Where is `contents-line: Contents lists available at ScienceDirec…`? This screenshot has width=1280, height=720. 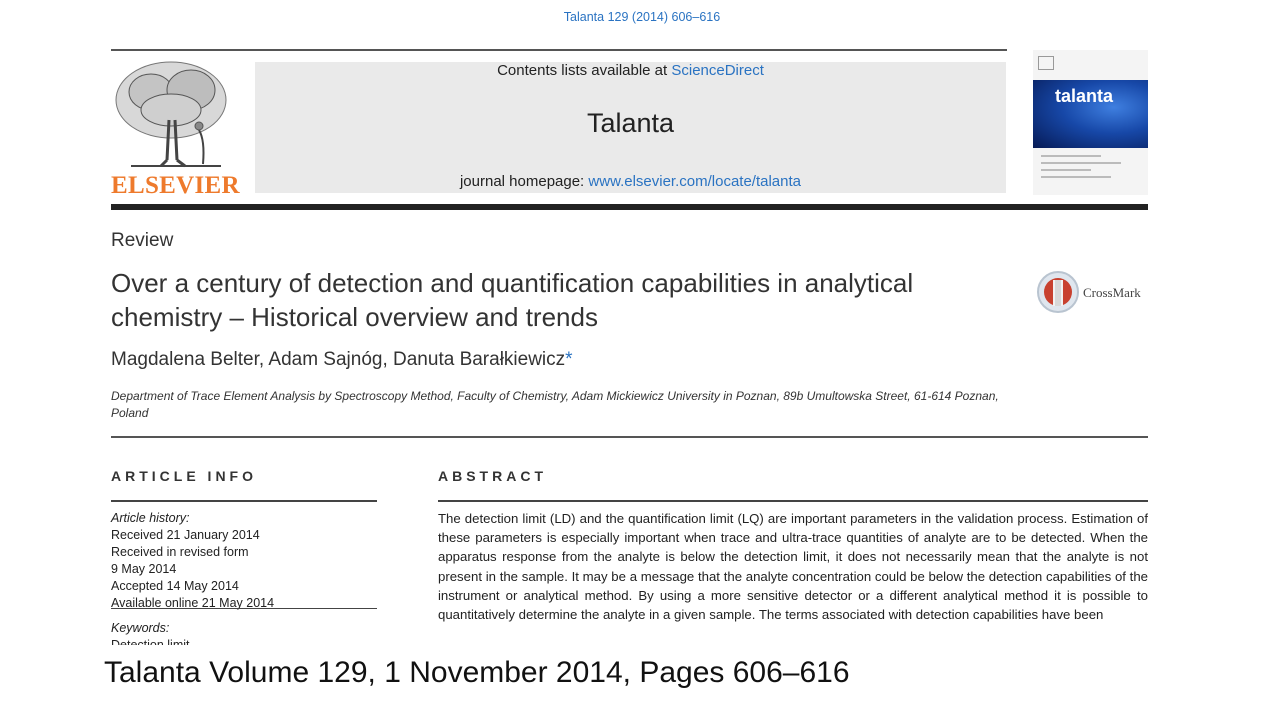 contents-line: Contents lists available at ScienceDirec… is located at coordinates (630, 70).